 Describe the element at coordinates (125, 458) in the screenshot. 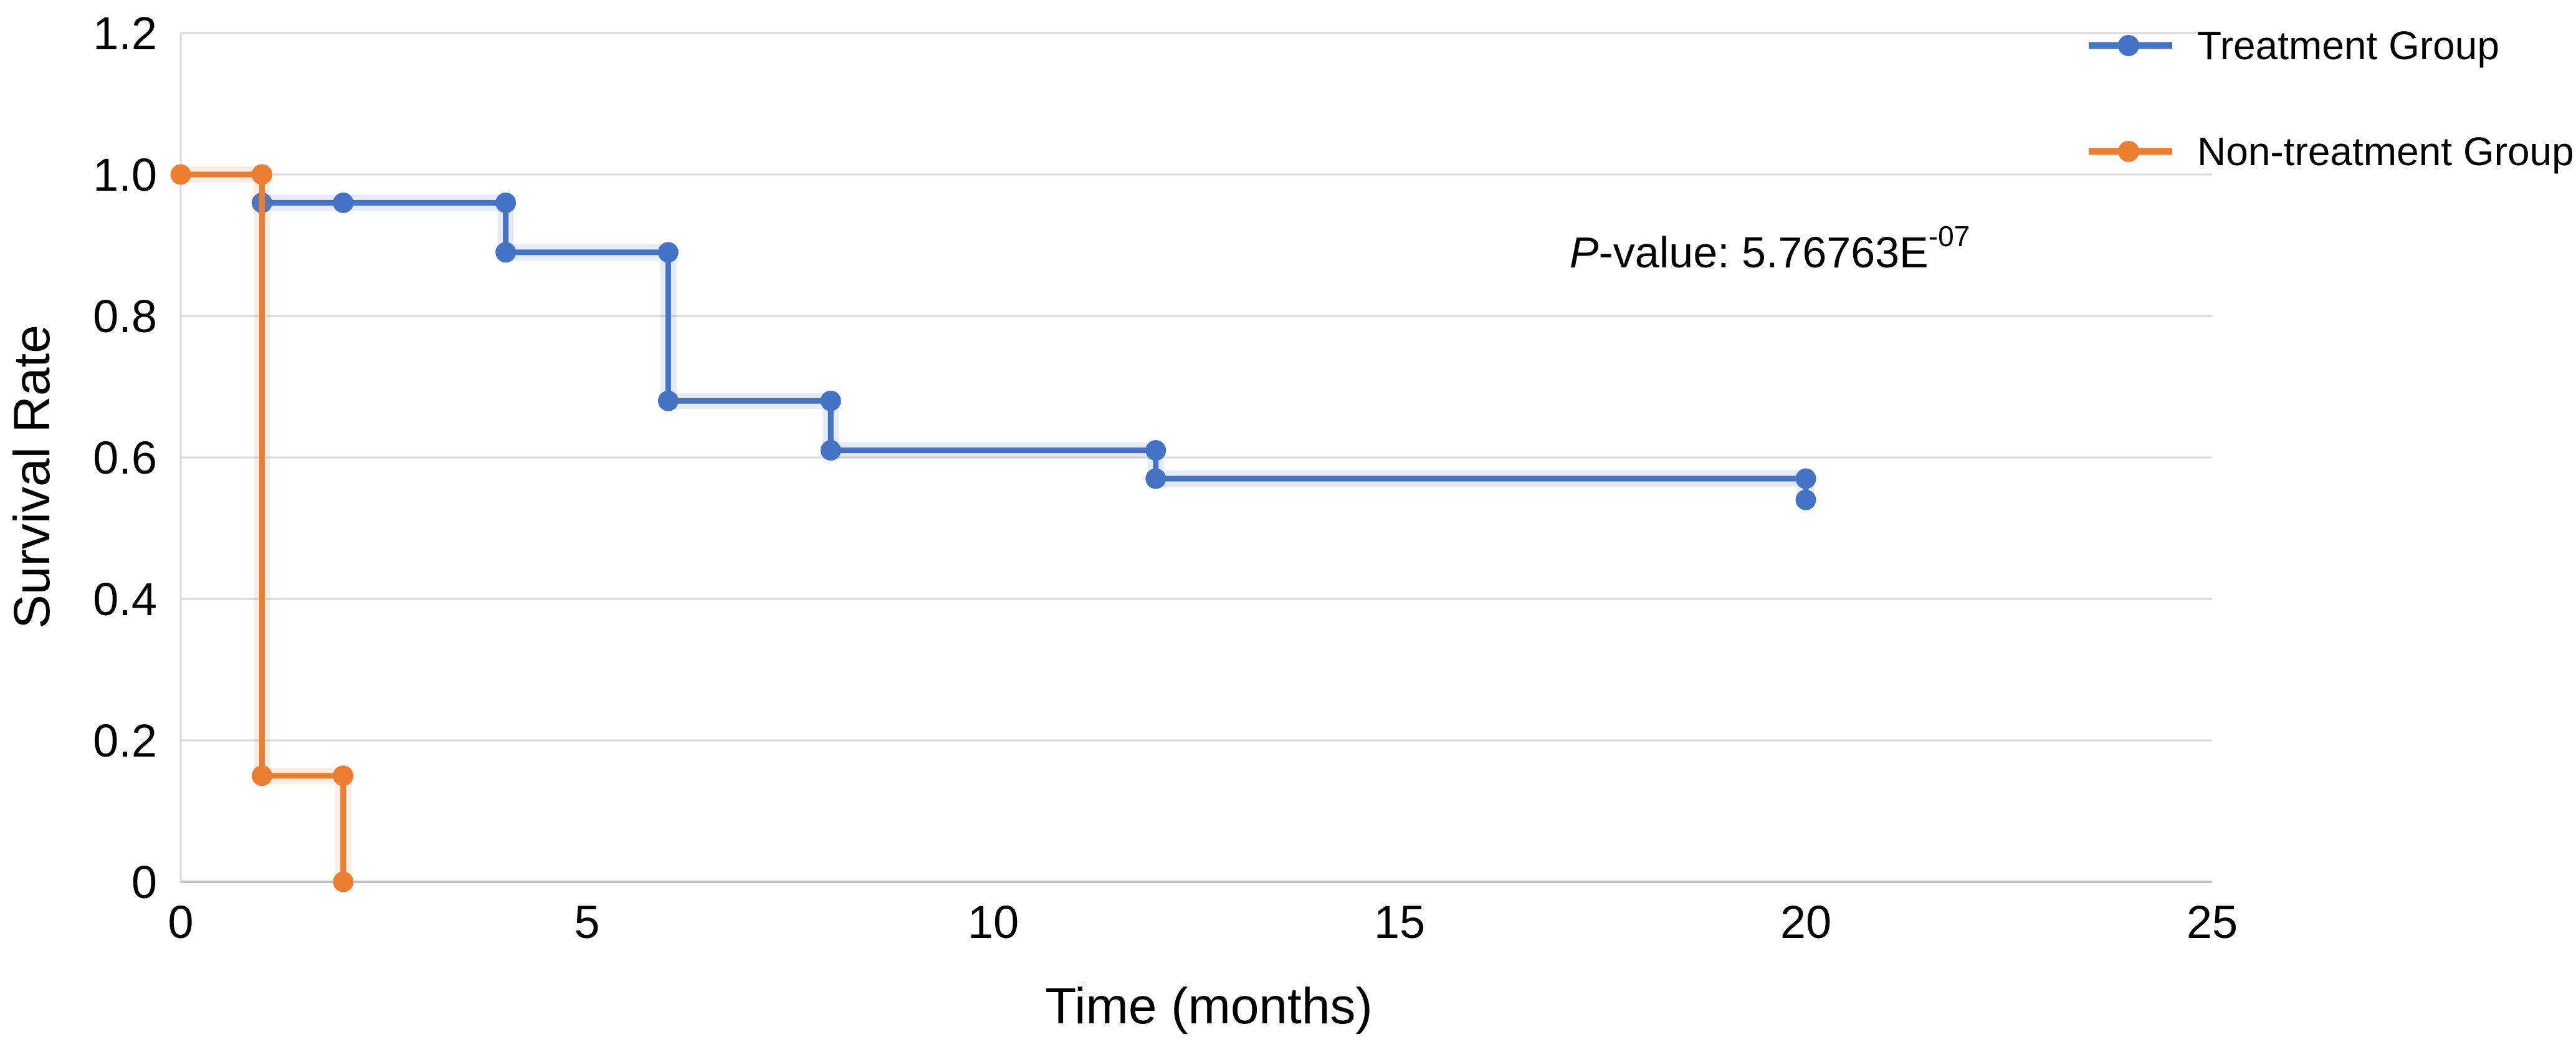

I see `y-tick-label: 0.6` at that location.